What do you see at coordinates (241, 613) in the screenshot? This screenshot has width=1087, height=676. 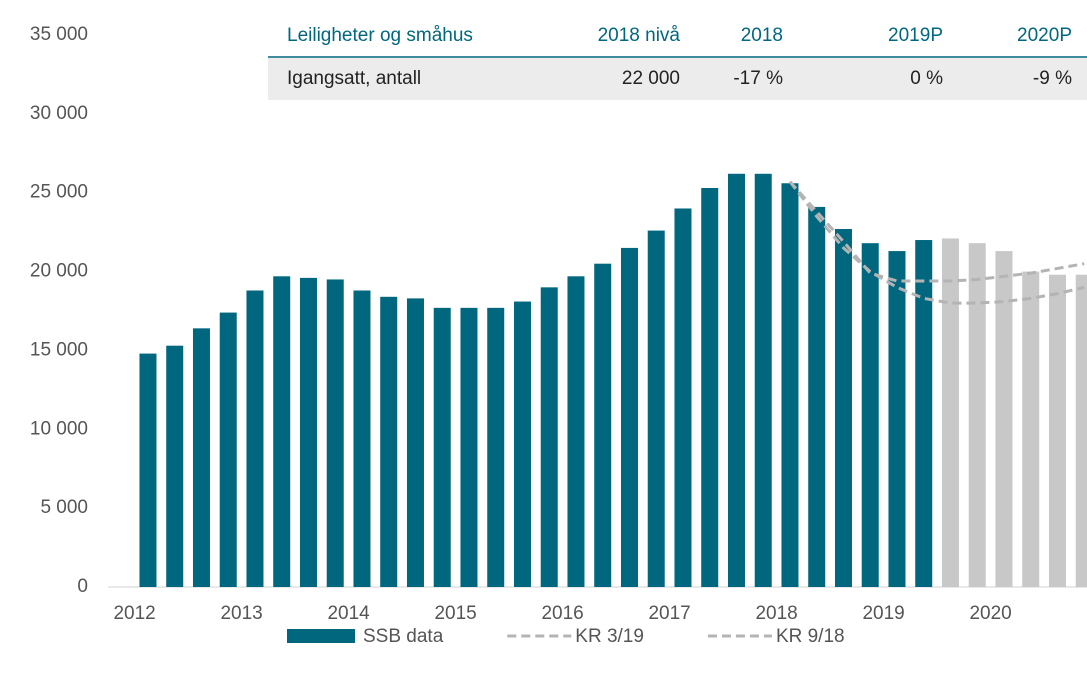 I see `x-tick-label: 2013` at bounding box center [241, 613].